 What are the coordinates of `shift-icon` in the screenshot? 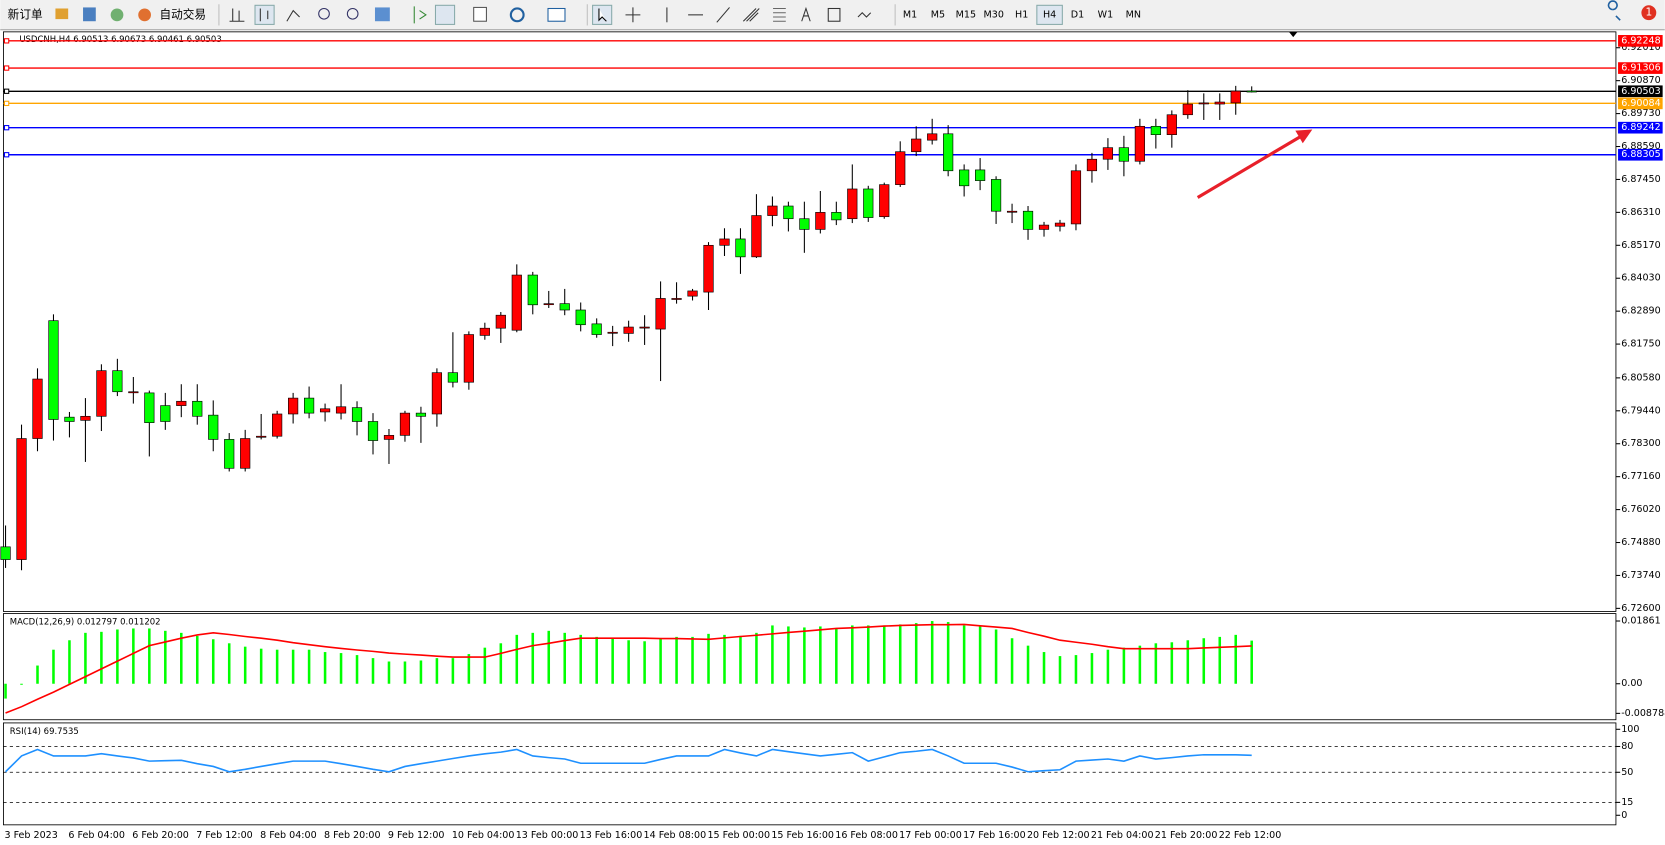 It's located at (445, 14).